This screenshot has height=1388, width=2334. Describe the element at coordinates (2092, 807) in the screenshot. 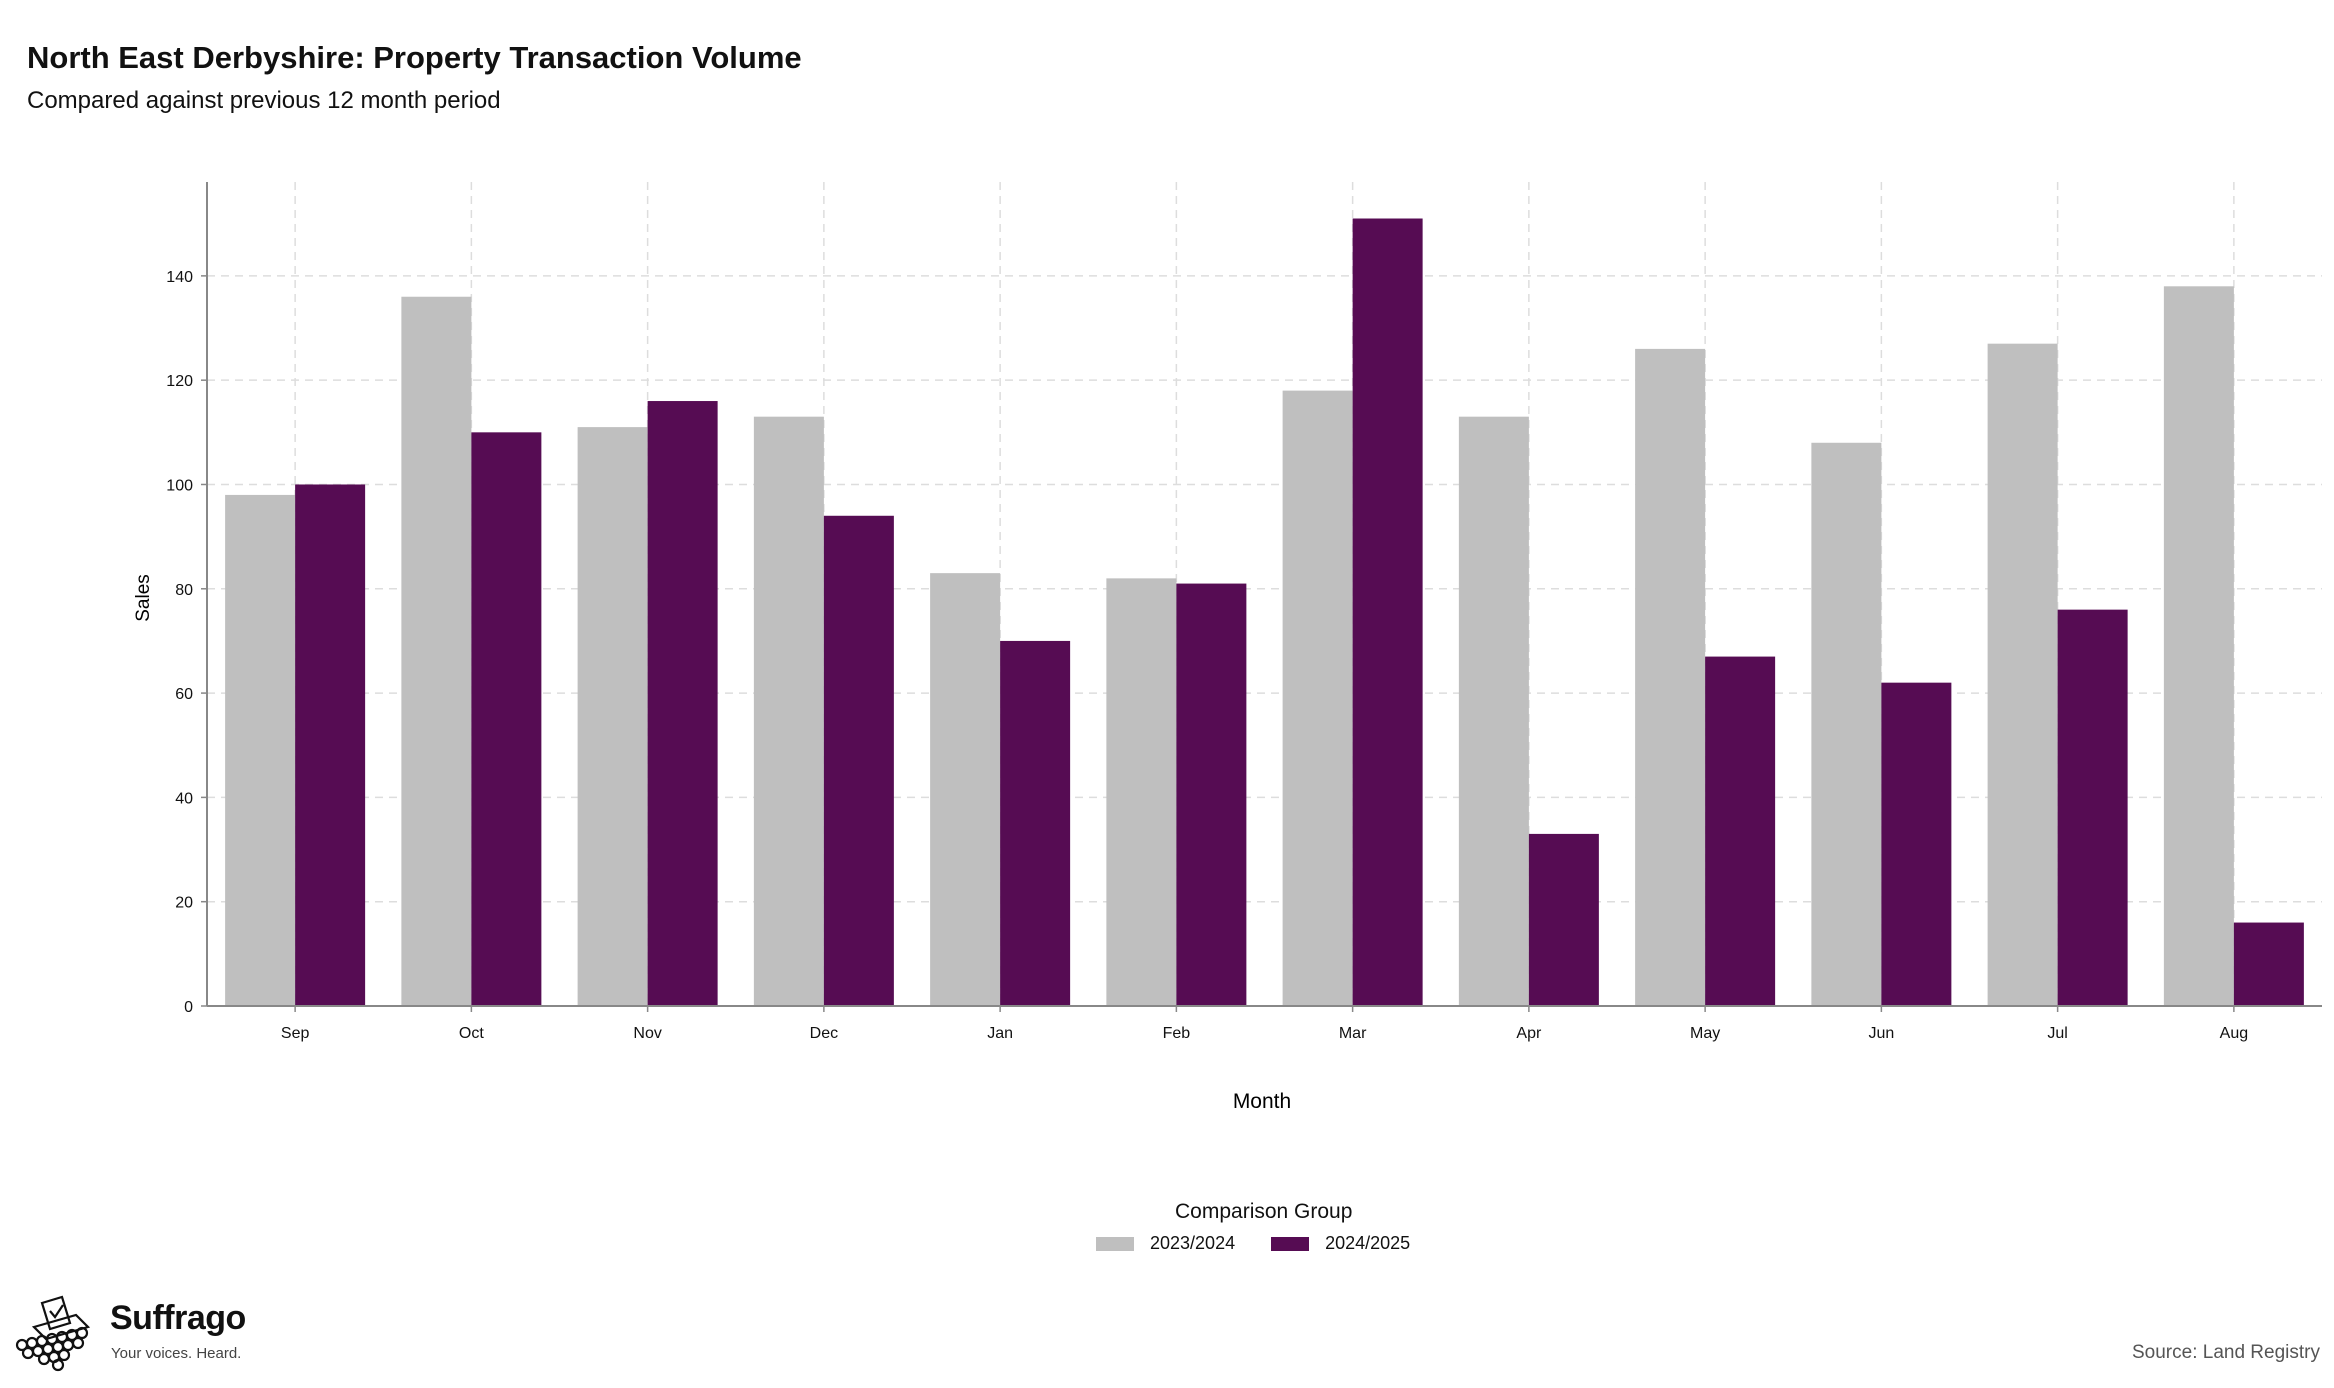

I see `bar-2024-2025-jul` at that location.